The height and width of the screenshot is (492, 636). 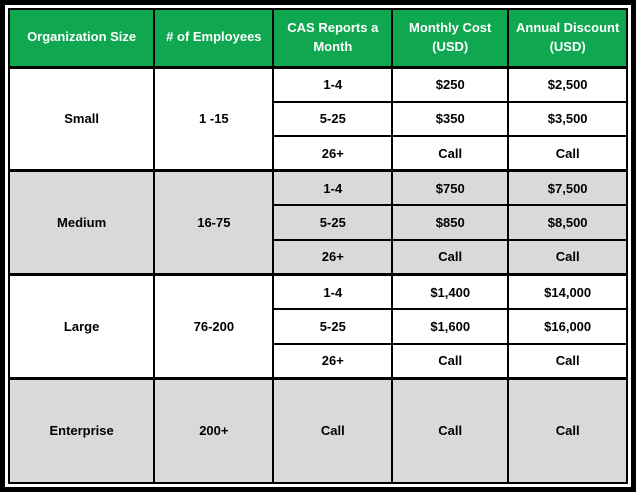 I want to click on monthly-cost-cell: $250, so click(x=450, y=84).